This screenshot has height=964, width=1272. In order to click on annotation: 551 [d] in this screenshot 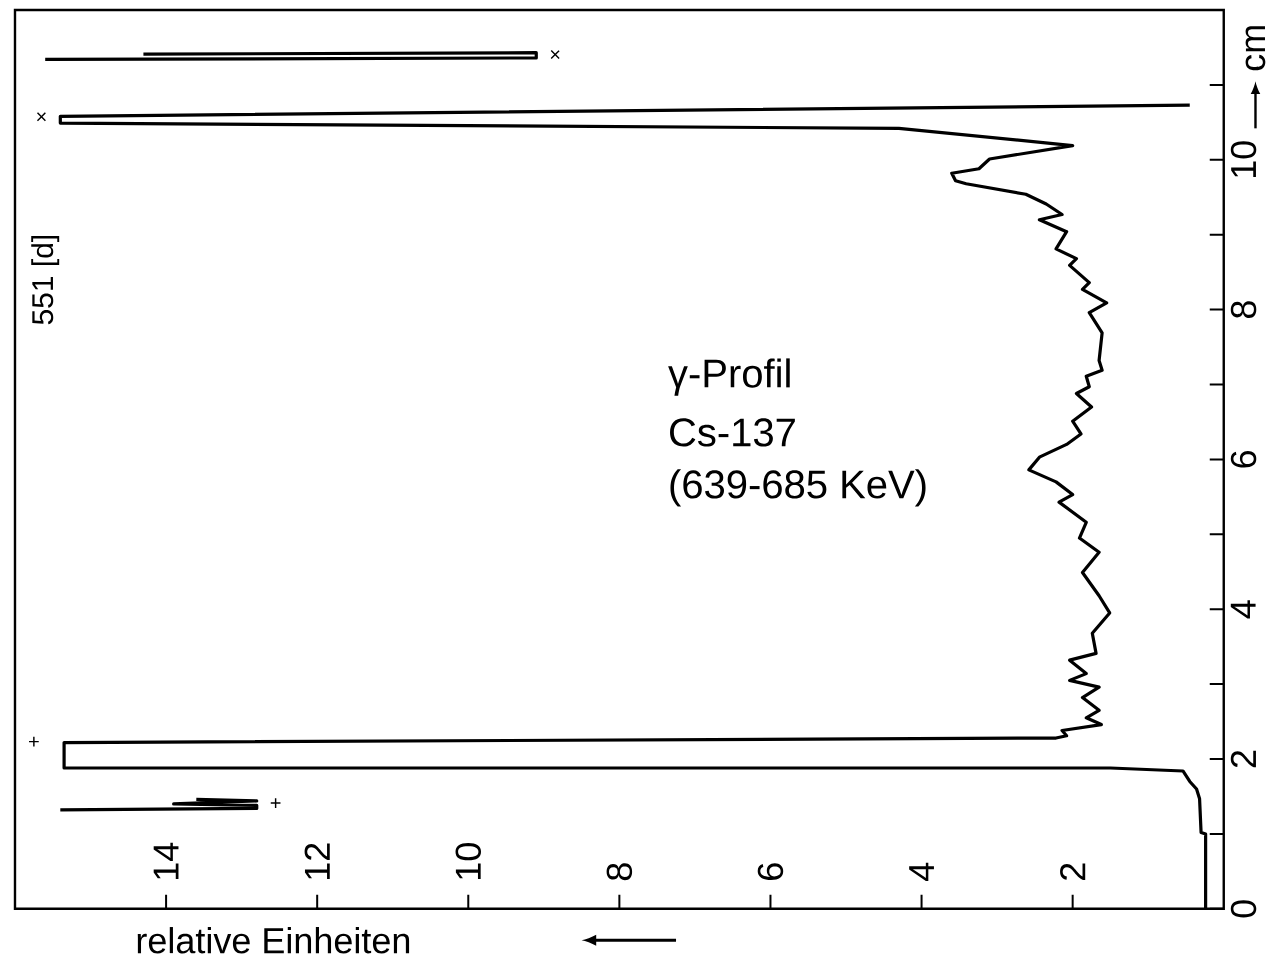, I will do `click(45, 280)`.